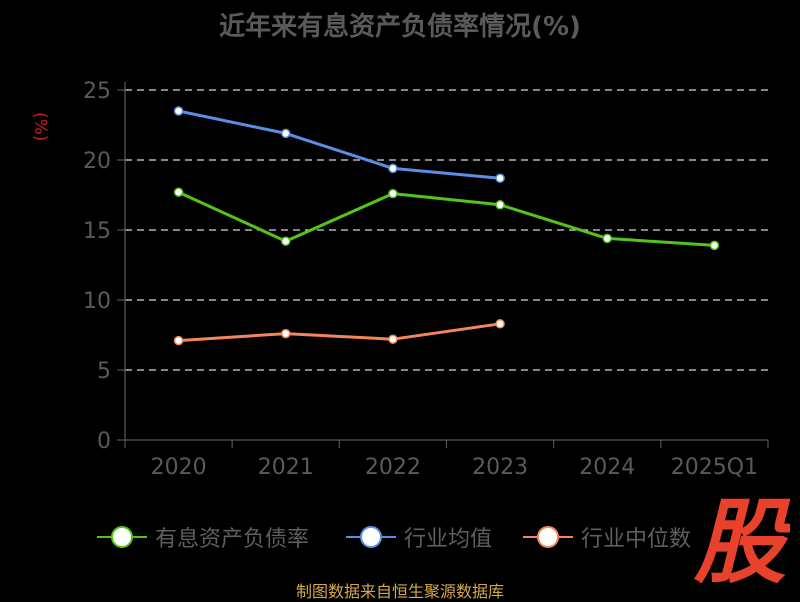  I want to click on legend-label: 行业中位数, so click(636, 539).